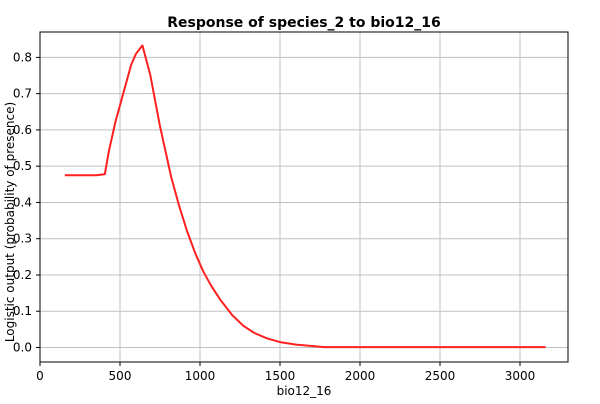 This screenshot has height=404, width=600. What do you see at coordinates (303, 23) in the screenshot?
I see `chart-title: Response of species_2 to bio12_16` at bounding box center [303, 23].